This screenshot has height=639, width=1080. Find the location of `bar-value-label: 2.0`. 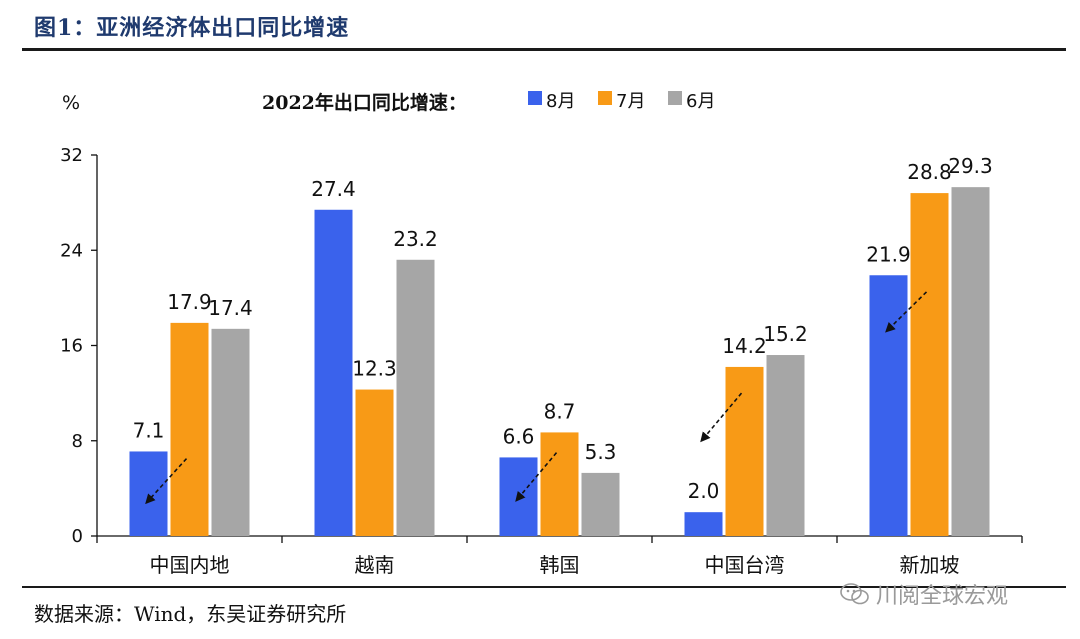

bar-value-label: 2.0 is located at coordinates (704, 491).